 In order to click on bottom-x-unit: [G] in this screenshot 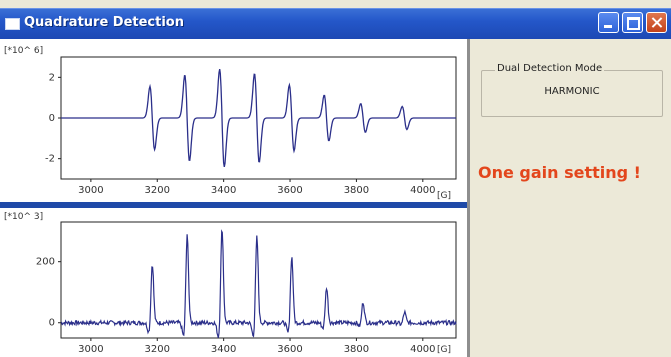, I will do `click(444, 350)`.